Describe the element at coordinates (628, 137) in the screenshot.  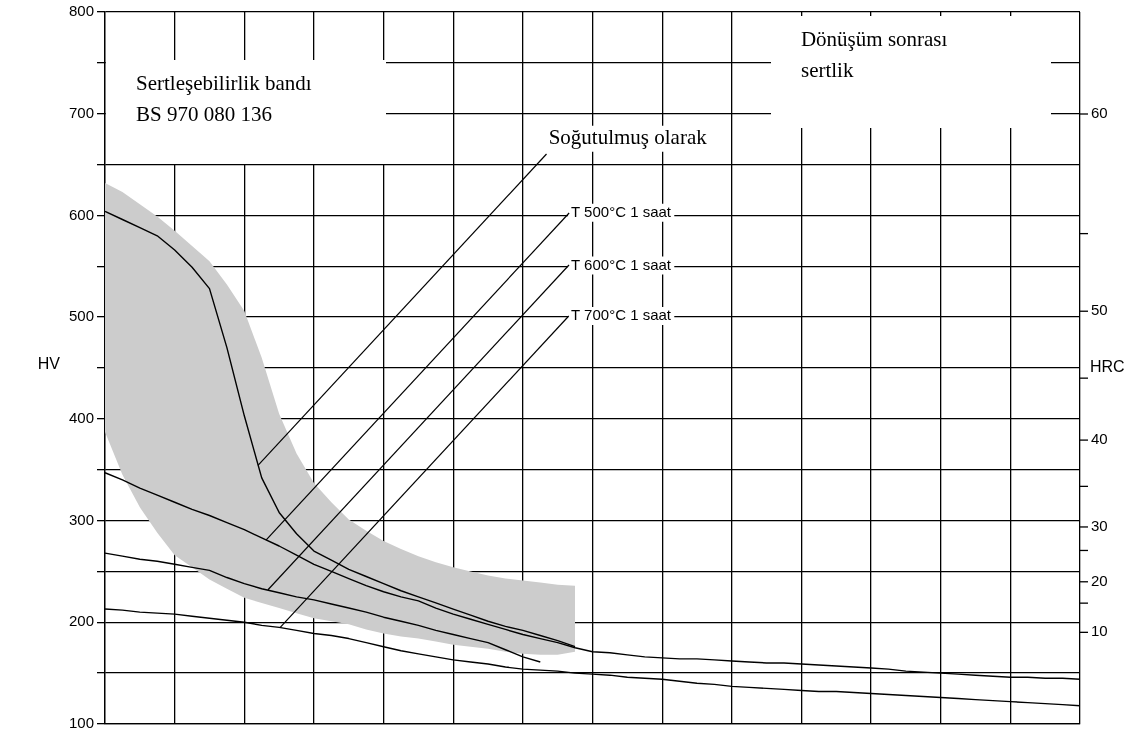
I see `text: Soğutulmuş olarak` at that location.